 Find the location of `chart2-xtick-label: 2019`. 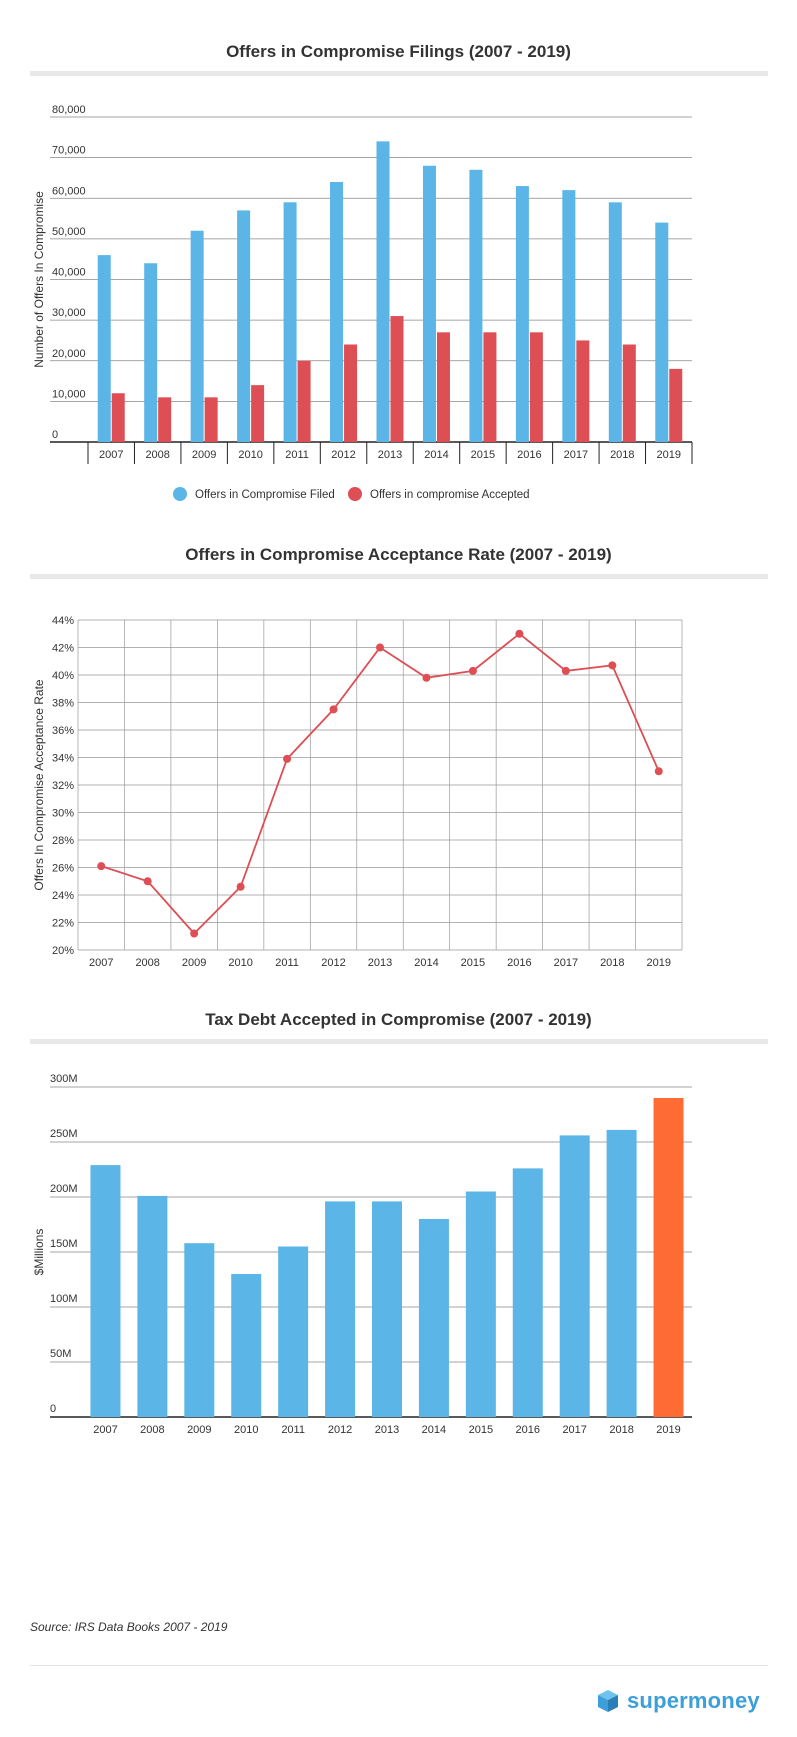

chart2-xtick-label: 2019 is located at coordinates (659, 963).